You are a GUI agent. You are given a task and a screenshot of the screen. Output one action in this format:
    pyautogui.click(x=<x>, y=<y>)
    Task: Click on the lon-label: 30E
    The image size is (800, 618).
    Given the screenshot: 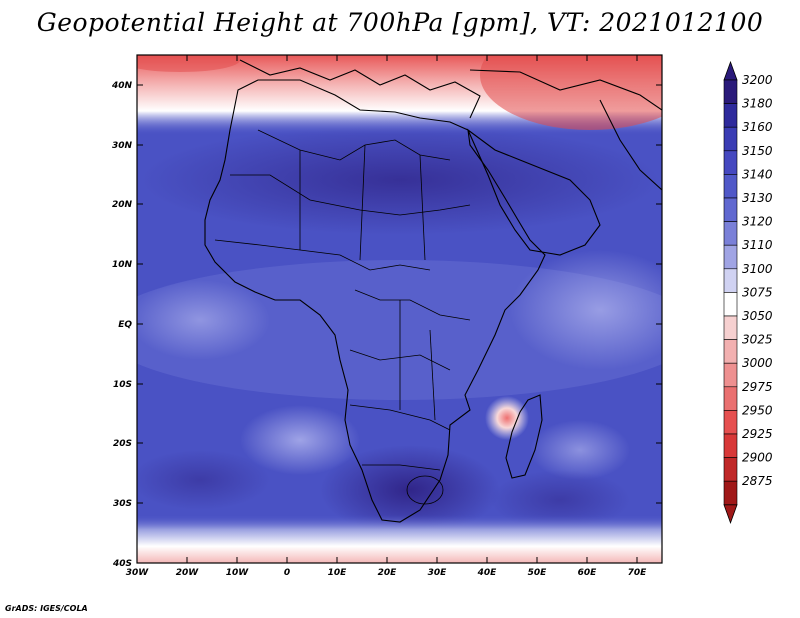 What is the action you would take?
    pyautogui.click(x=438, y=573)
    